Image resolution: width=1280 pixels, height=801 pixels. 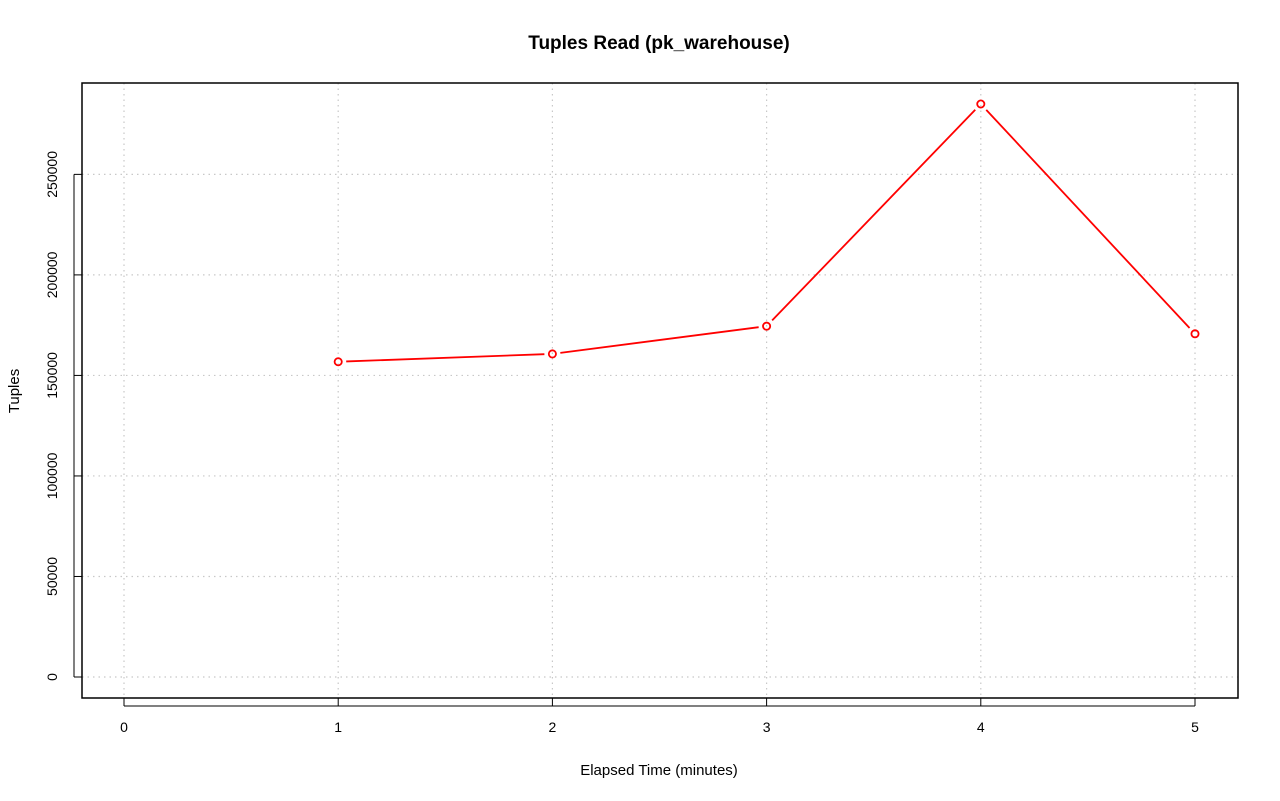 I want to click on chart-title: Tuples Read (pk_warehouse), so click(x=659, y=43).